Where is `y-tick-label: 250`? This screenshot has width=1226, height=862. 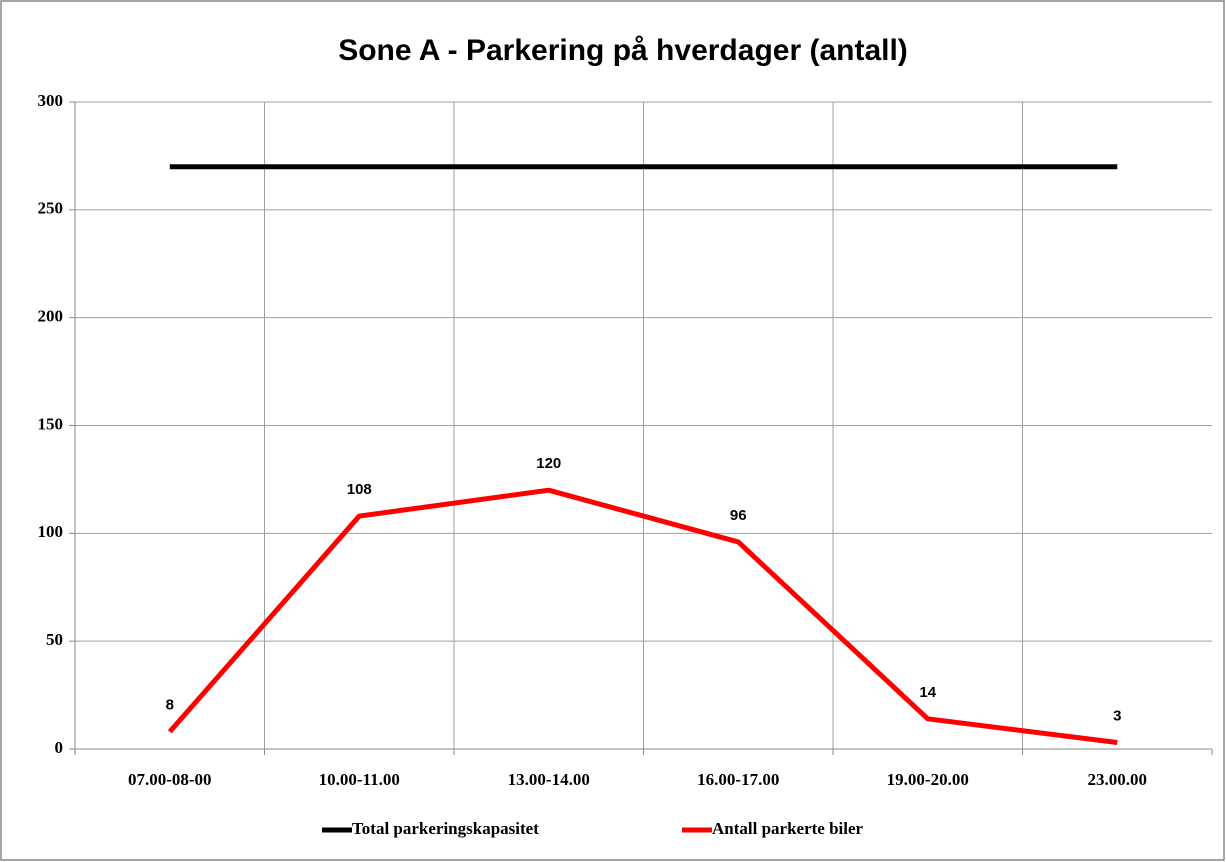
y-tick-label: 250 is located at coordinates (51, 208).